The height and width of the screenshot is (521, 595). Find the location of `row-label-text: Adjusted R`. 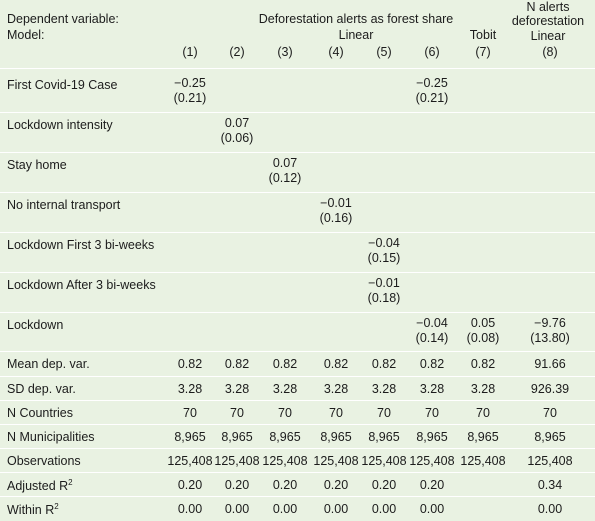

row-label-text: Adjusted R is located at coordinates (38, 486).